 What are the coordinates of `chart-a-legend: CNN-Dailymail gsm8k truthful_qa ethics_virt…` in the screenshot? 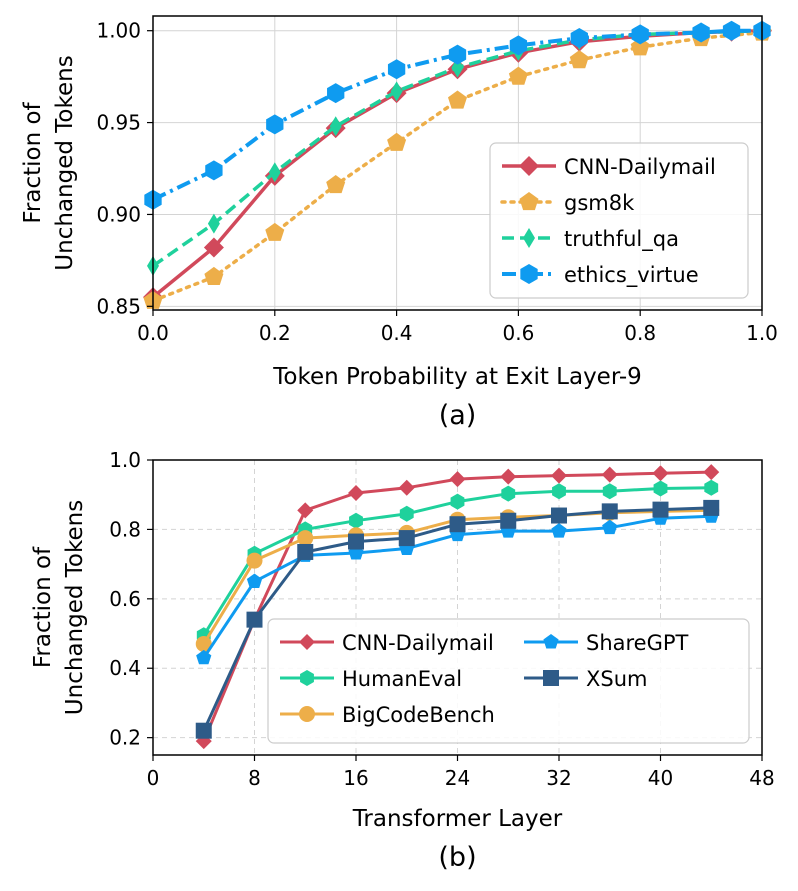 It's located at (619, 220).